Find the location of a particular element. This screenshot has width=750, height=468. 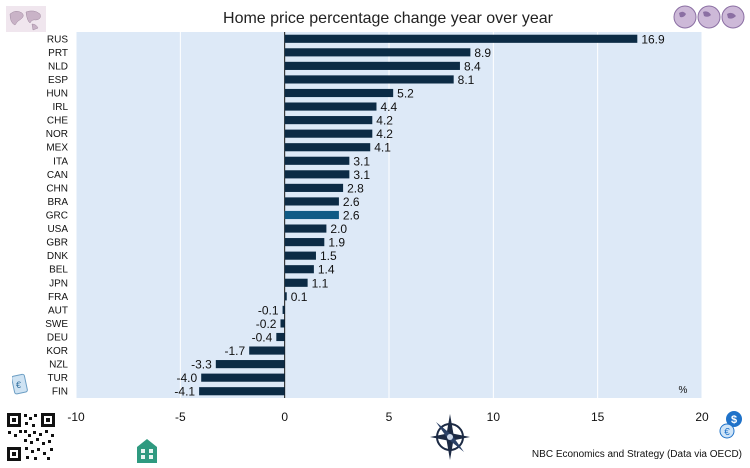

value-label: -4.1 is located at coordinates (184, 392).